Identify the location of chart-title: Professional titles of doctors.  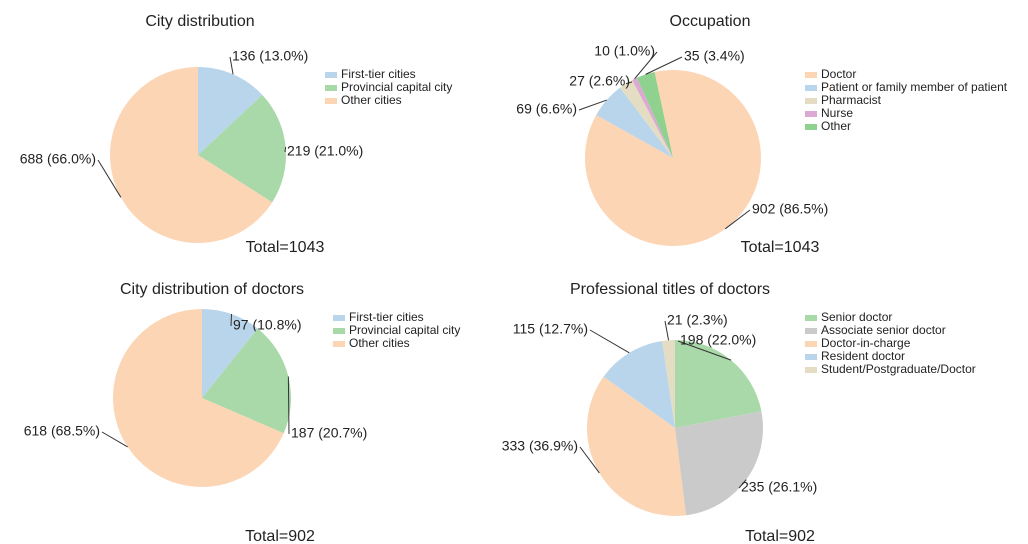
(670, 289).